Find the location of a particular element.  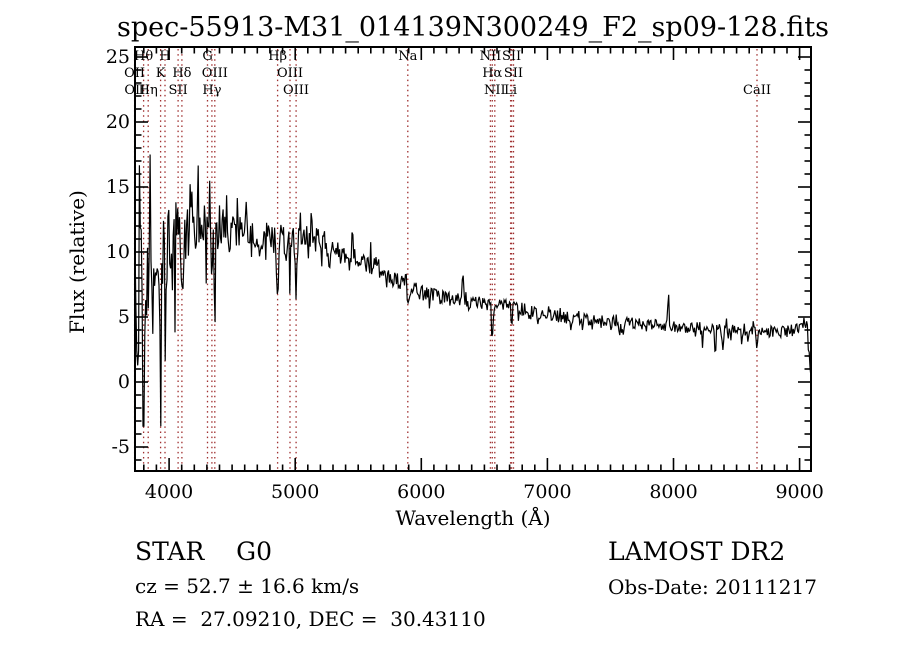

y-axis-title: Flux (relative) is located at coordinates (77, 262).